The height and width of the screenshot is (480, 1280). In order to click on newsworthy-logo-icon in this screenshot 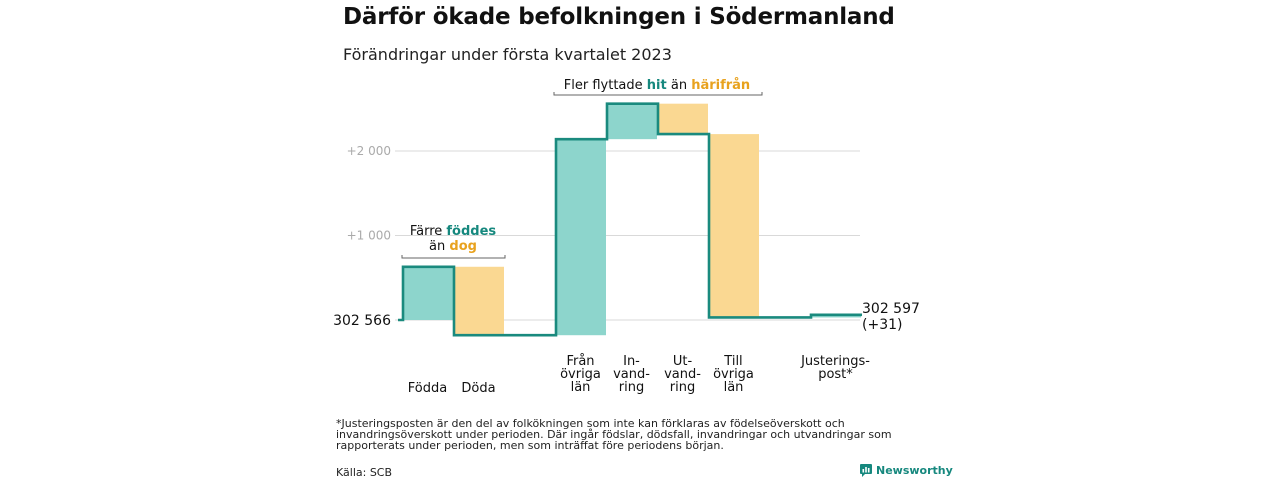, I will do `click(866, 470)`.